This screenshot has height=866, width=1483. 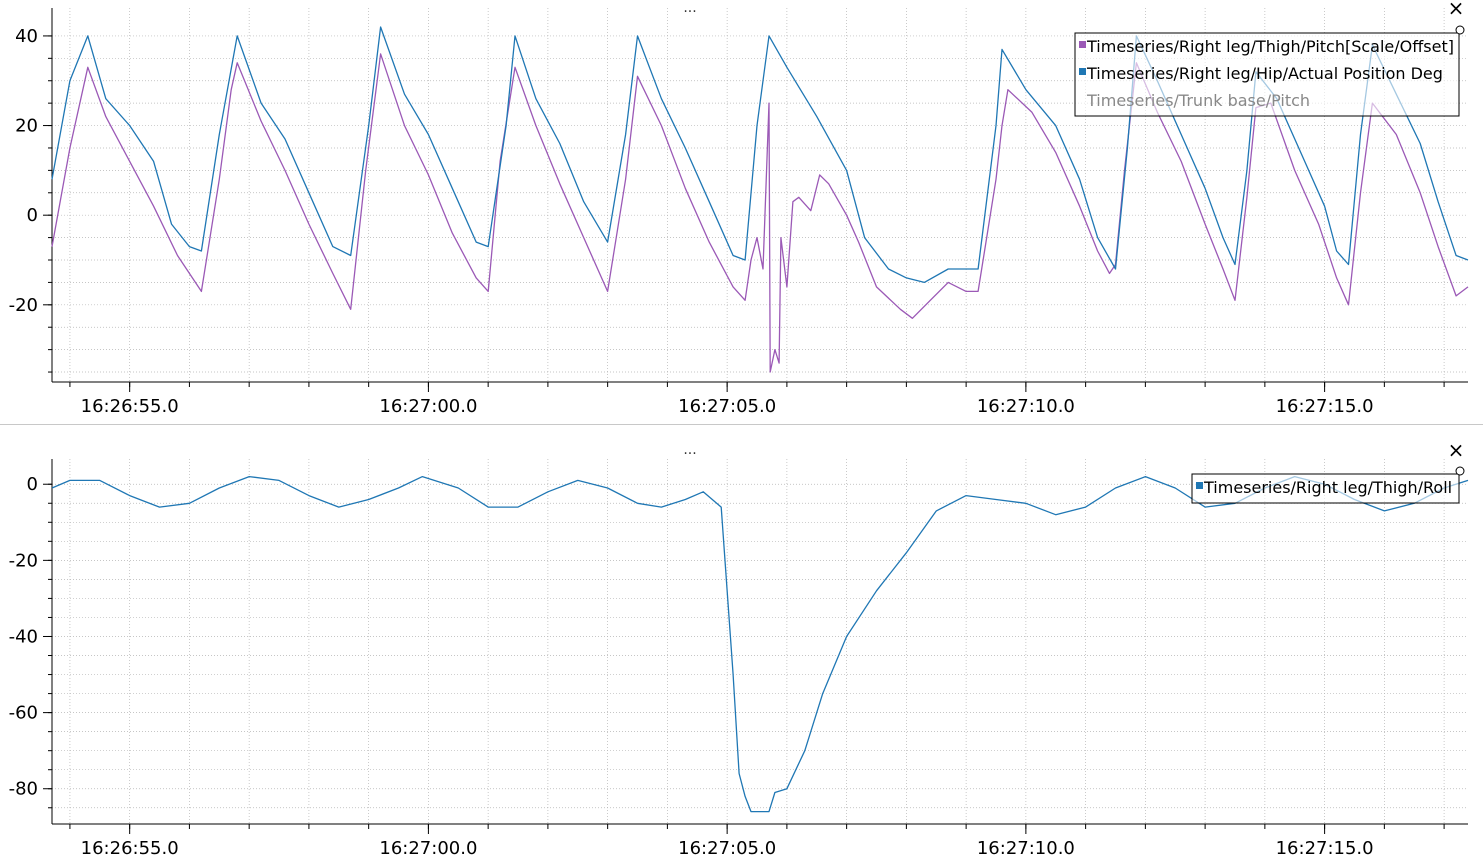 What do you see at coordinates (23, 636) in the screenshot?
I see `y-tick-label: -40` at bounding box center [23, 636].